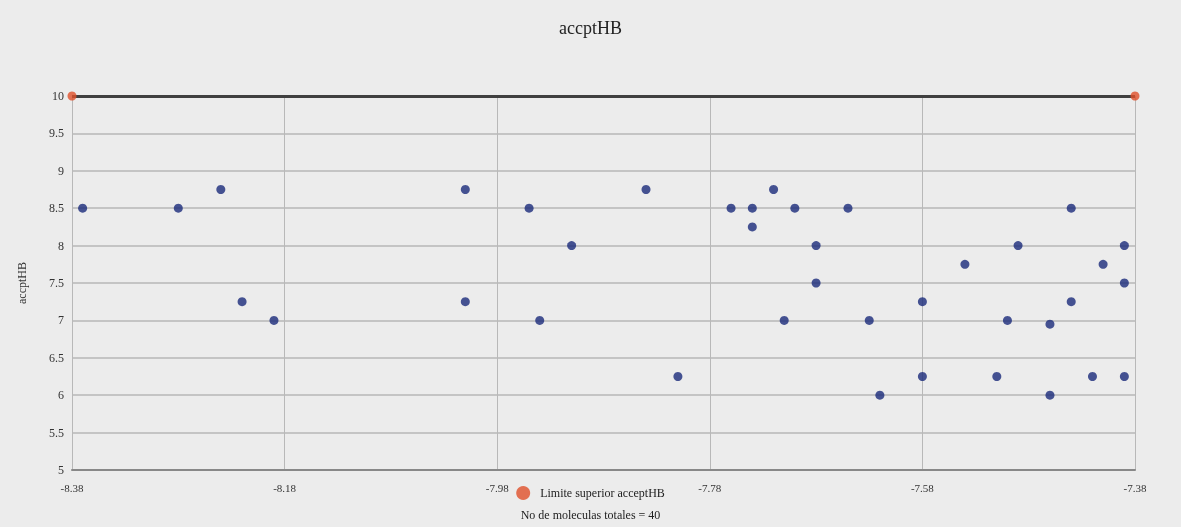 Image resolution: width=1181 pixels, height=527 pixels. I want to click on y-tick-label: 10, so click(58, 96).